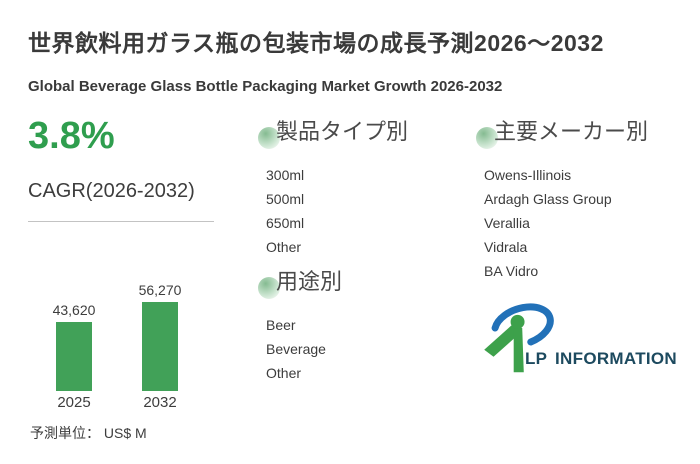 This screenshot has height=464, width=700. I want to click on bar-group: 43,620 2025, so click(74, 356).